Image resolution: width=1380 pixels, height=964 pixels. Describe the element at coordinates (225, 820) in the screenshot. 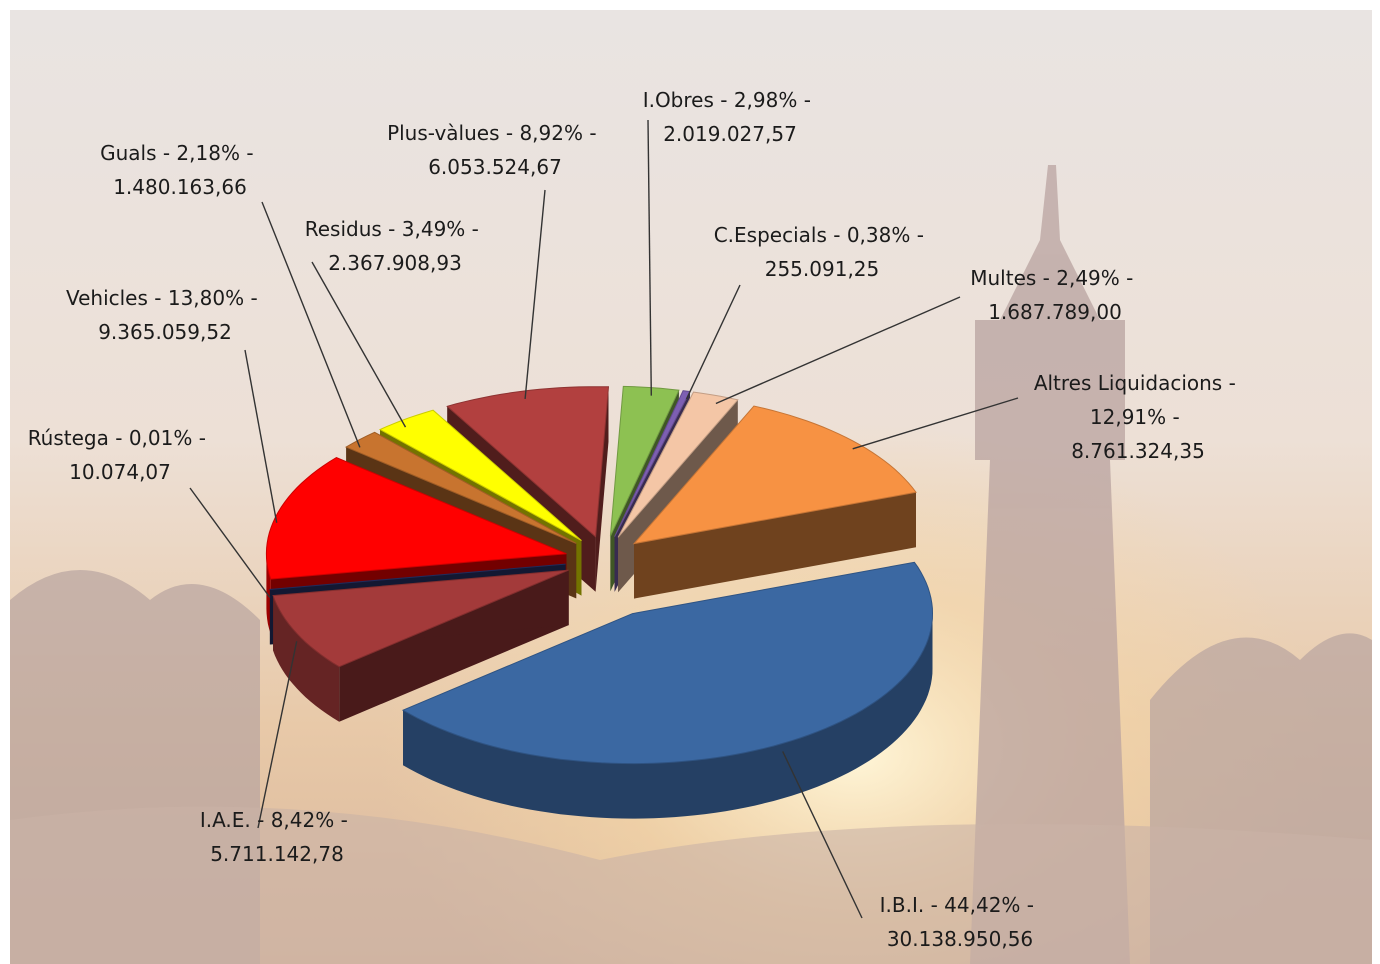

I see `label-part: I.A.E.` at that location.